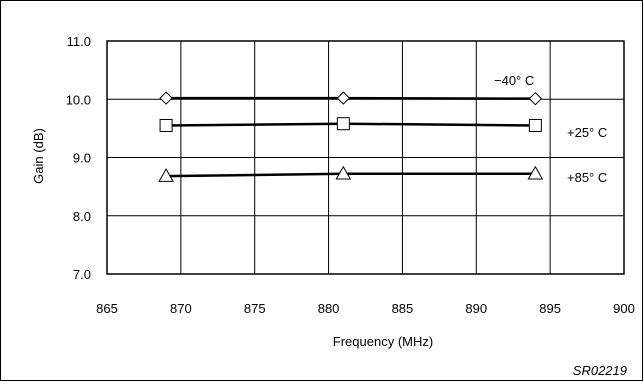 Image resolution: width=643 pixels, height=385 pixels. I want to click on x-tick-label: 870, so click(181, 308).